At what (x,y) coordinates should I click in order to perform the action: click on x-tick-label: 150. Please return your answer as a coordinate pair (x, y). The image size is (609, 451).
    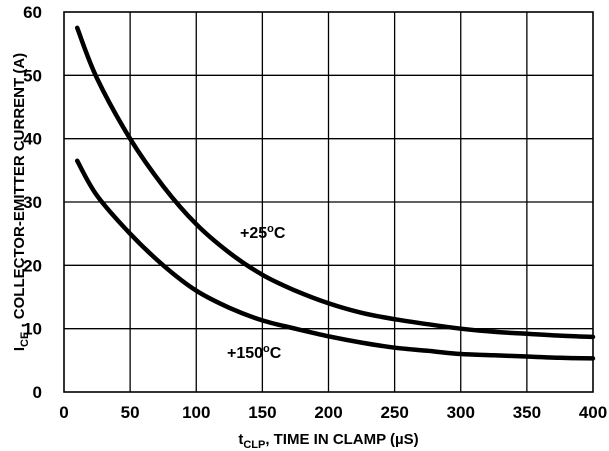
    Looking at the image, I should click on (262, 412).